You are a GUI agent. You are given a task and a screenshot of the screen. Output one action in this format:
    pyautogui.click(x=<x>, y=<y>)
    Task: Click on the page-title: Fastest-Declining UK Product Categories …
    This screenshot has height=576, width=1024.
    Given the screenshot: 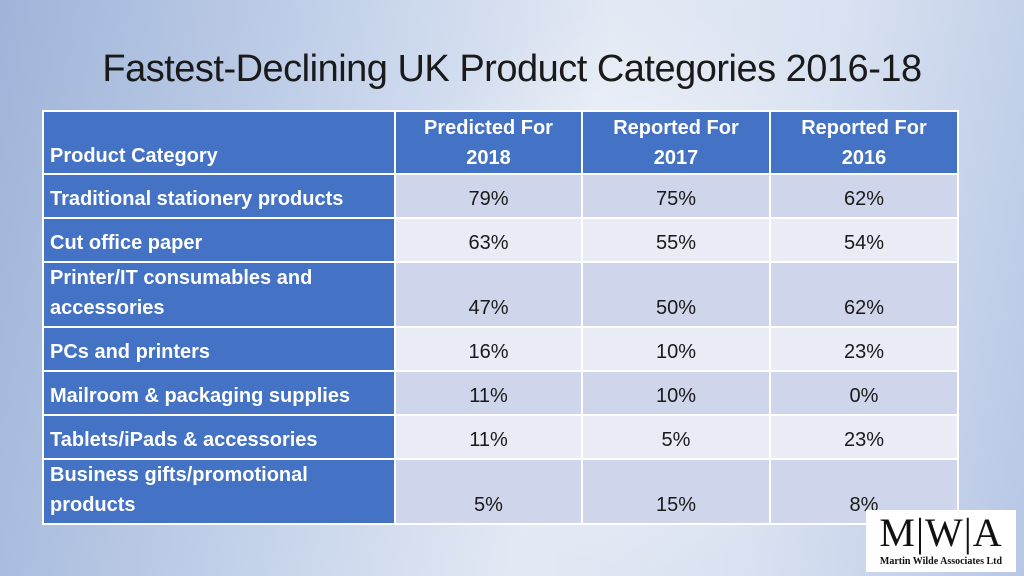 What is the action you would take?
    pyautogui.click(x=512, y=69)
    